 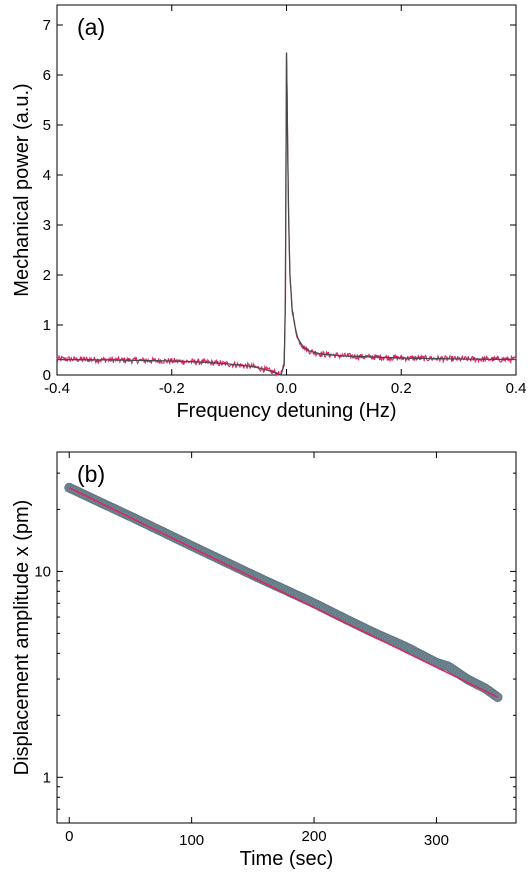 I want to click on y-axis-label: Mechanical power (a.u.), so click(x=22, y=189).